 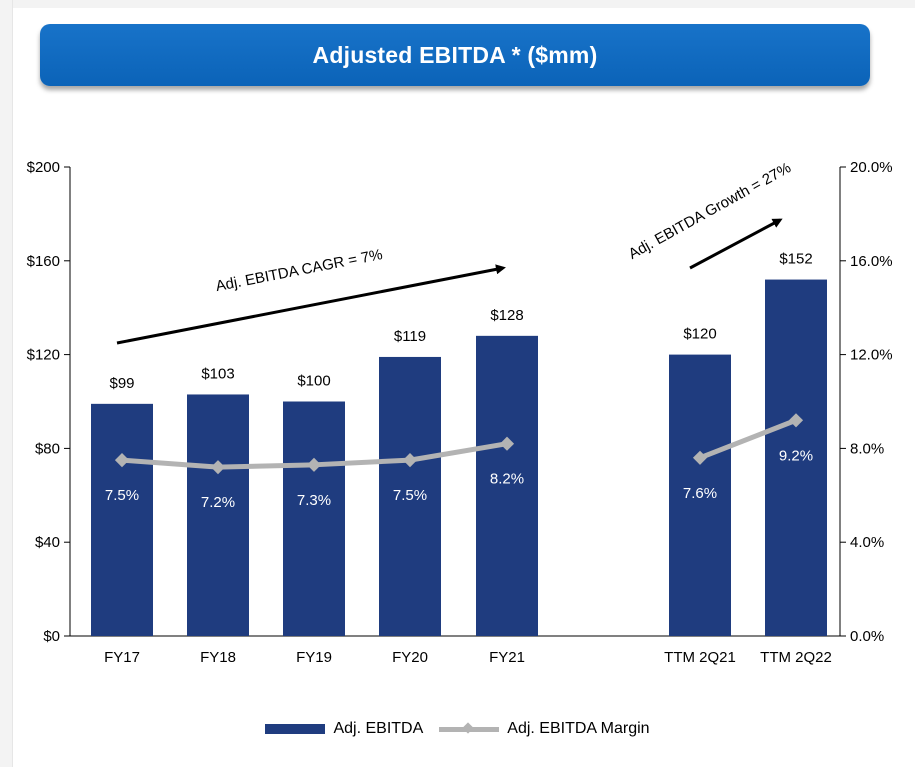 I want to click on y-tick-label-right: 12.0%, so click(x=871, y=355).